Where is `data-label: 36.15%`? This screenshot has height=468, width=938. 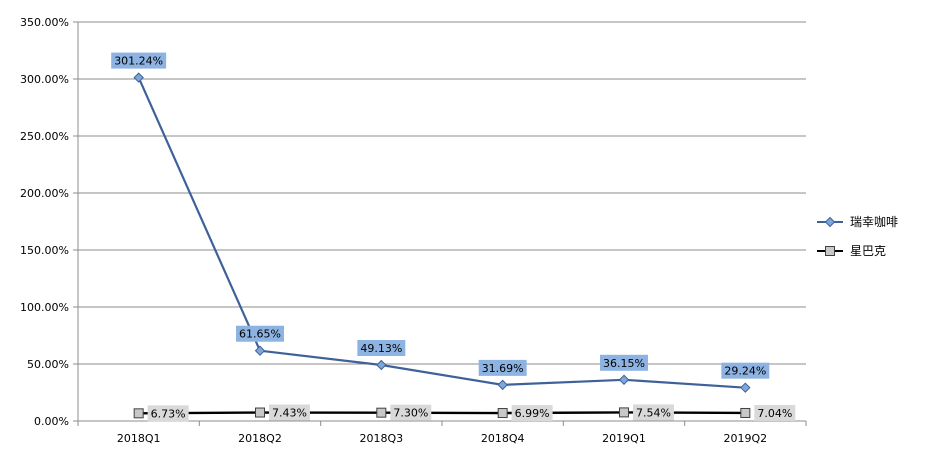 data-label: 36.15% is located at coordinates (624, 363).